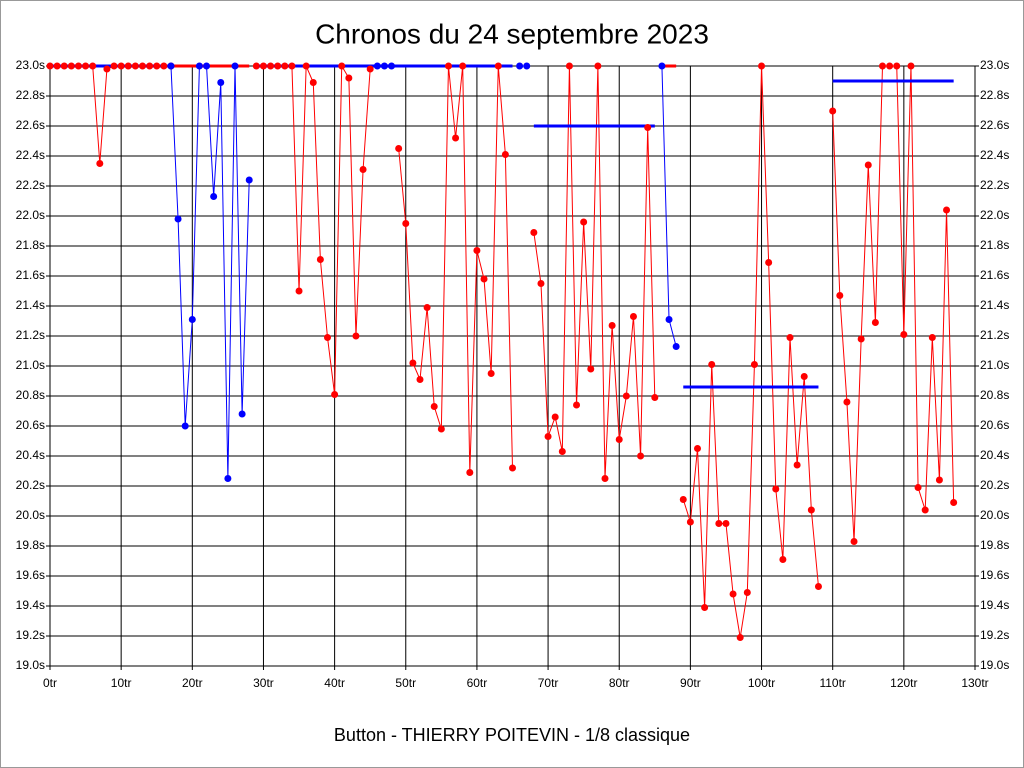  What do you see at coordinates (761, 683) in the screenshot?
I see `x-tick-label: 100tr` at bounding box center [761, 683].